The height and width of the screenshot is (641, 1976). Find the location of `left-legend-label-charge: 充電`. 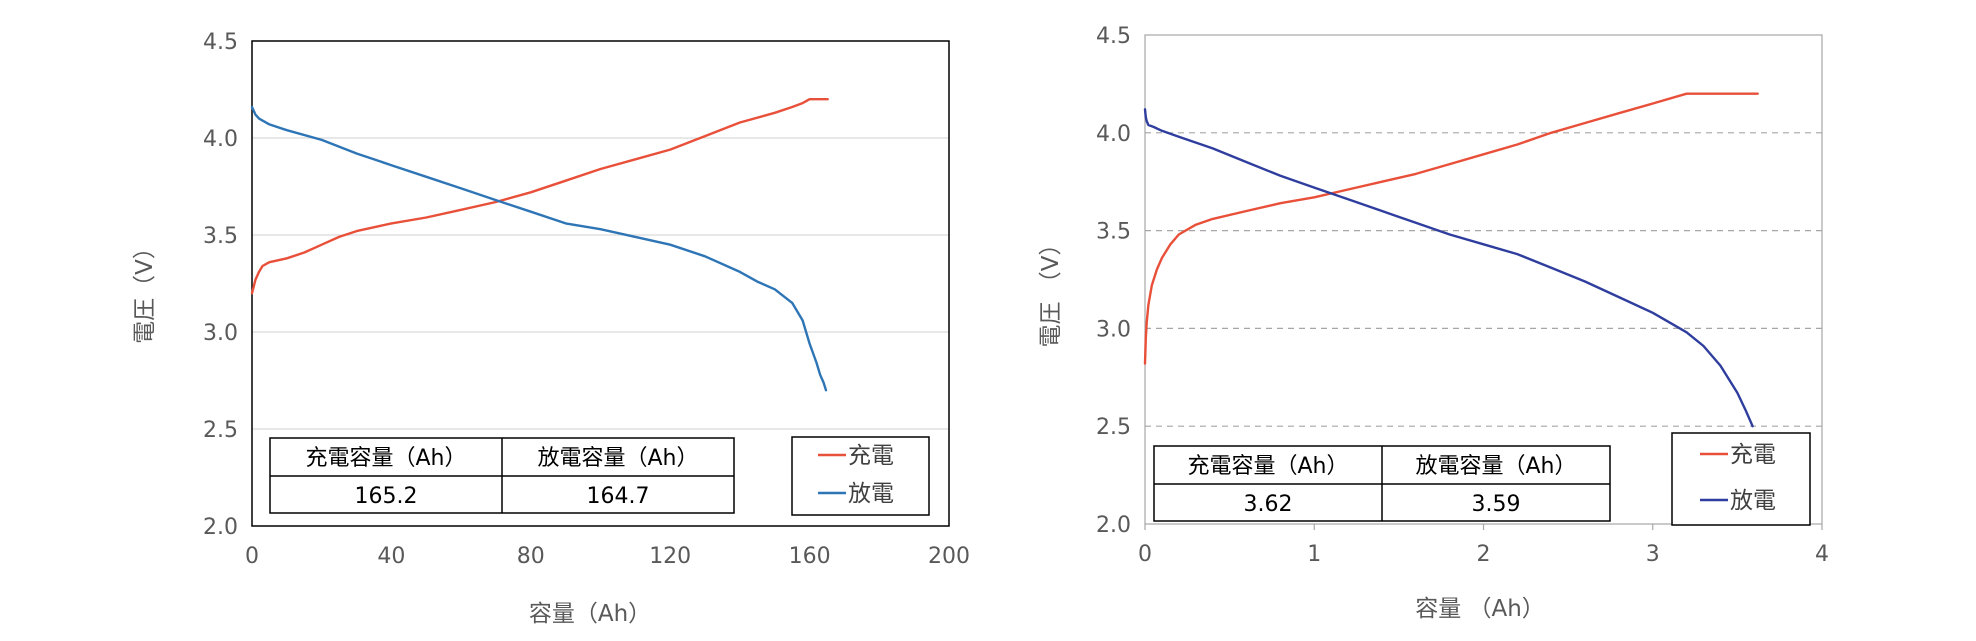

left-legend-label-charge: 充電 is located at coordinates (871, 456).